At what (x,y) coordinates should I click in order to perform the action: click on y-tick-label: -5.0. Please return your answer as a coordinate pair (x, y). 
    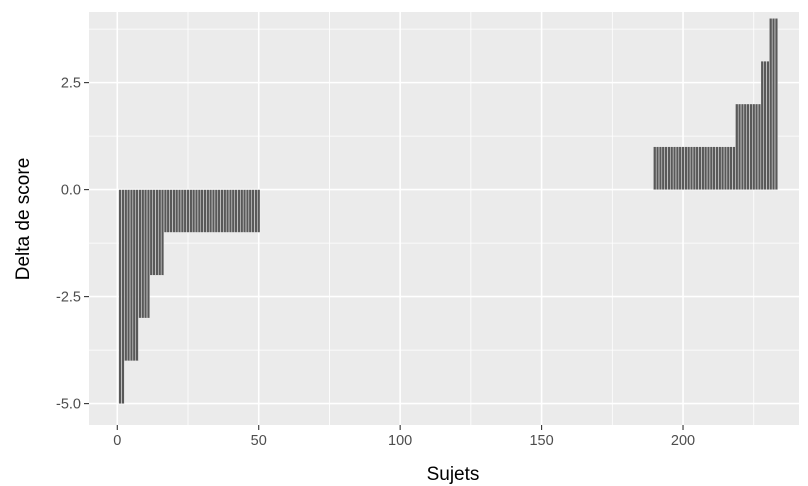
    Looking at the image, I should click on (68, 405).